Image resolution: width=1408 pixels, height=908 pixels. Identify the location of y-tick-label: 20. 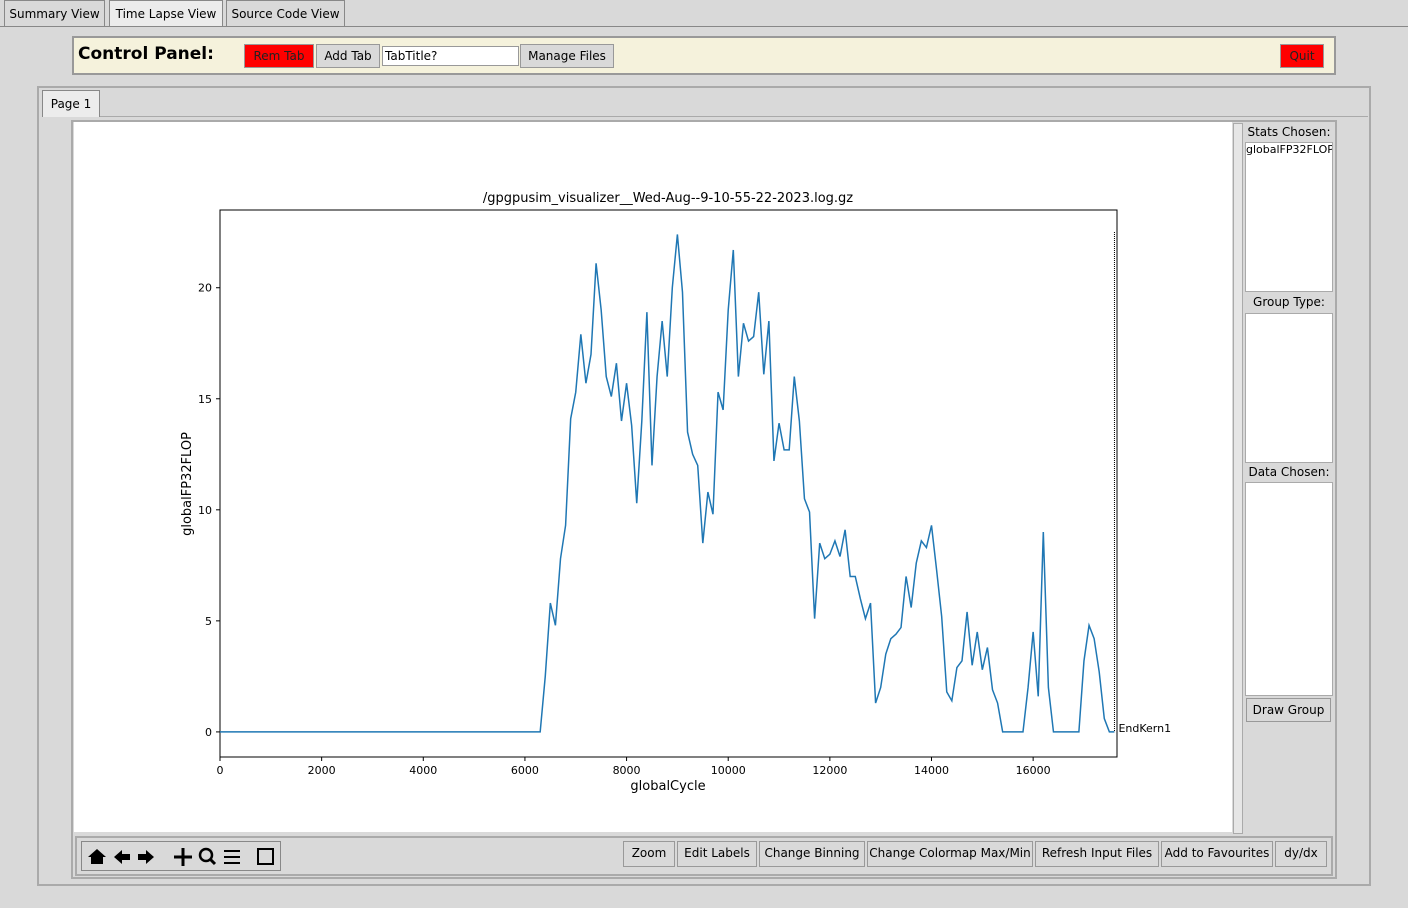
(205, 288).